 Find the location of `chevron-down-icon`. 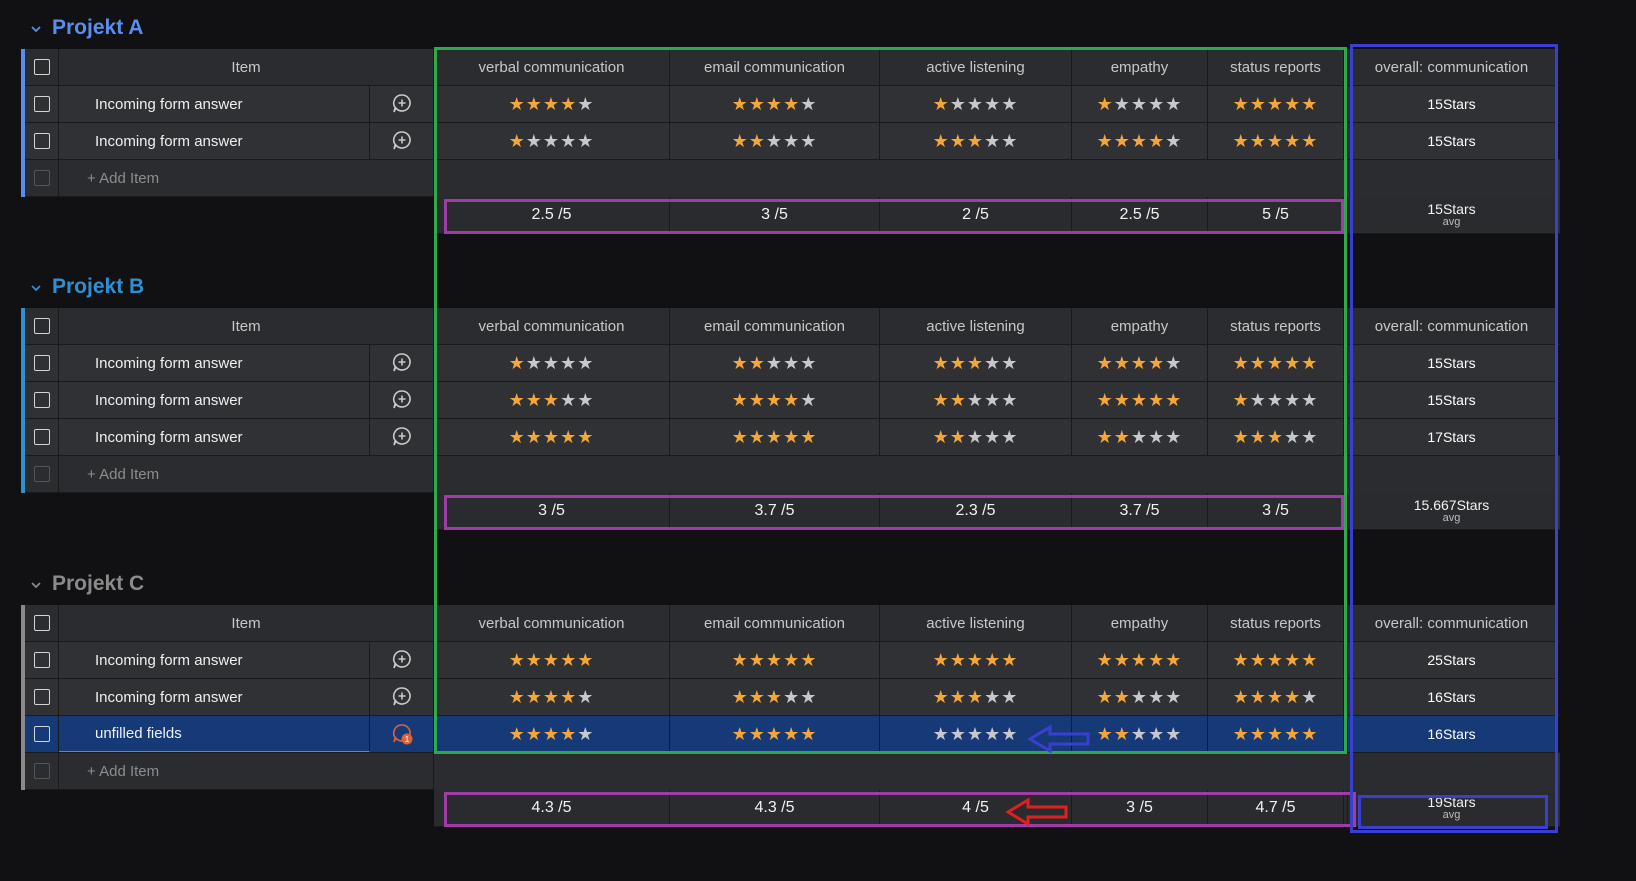

chevron-down-icon is located at coordinates (36, 29).